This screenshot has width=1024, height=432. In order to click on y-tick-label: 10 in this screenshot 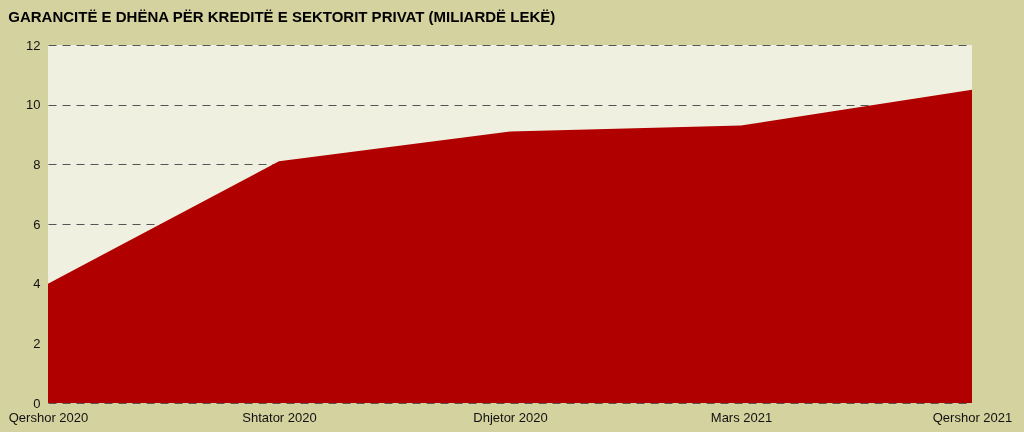, I will do `click(33, 105)`.